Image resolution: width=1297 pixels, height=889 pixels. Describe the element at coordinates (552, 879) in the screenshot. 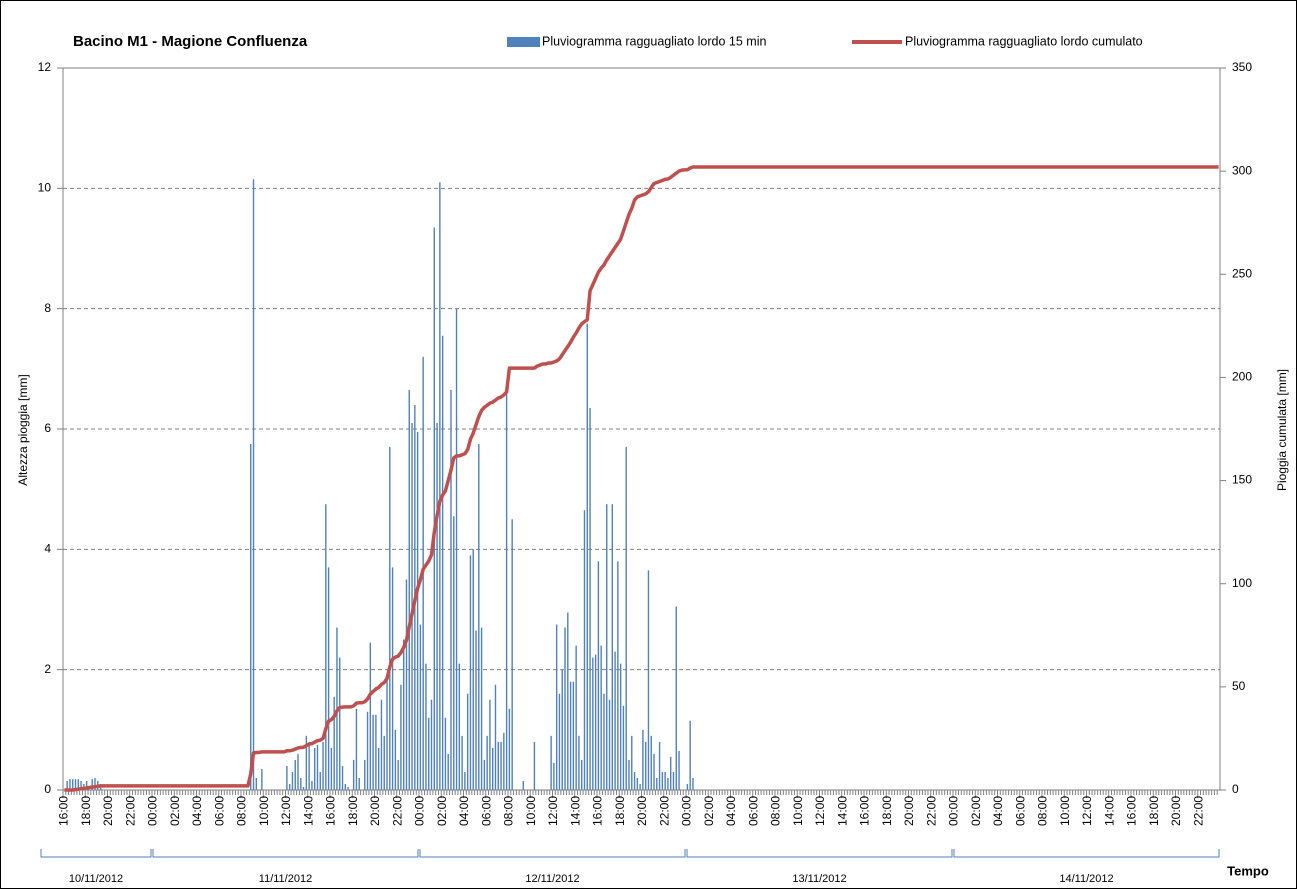

I see `date-label: 12/11/2012` at that location.